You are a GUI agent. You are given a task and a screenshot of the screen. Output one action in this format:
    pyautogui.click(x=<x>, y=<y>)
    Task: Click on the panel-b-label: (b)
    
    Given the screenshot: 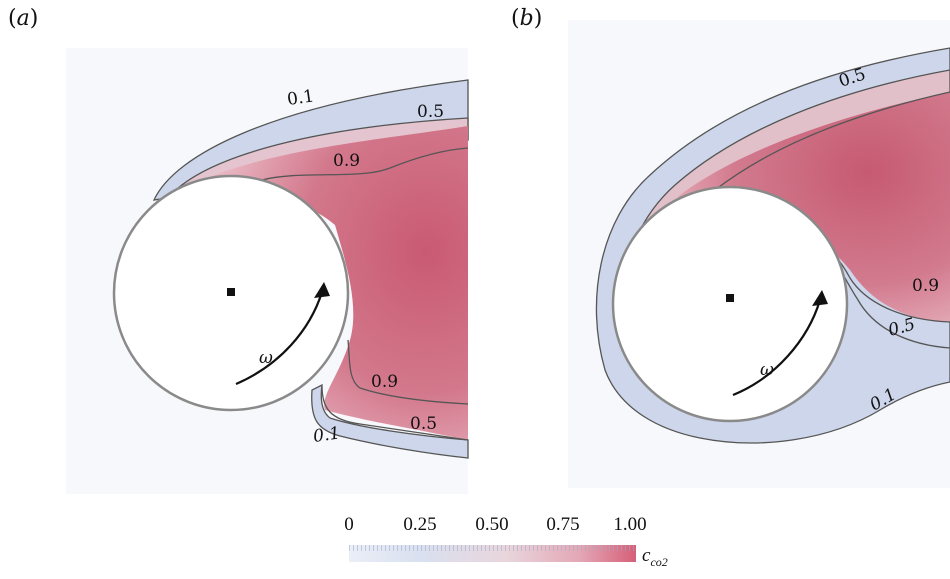 What is the action you would take?
    pyautogui.click(x=527, y=18)
    